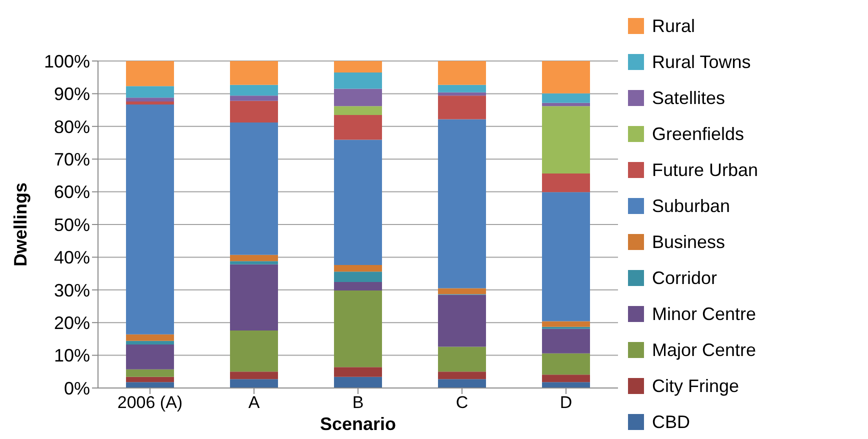  Describe the element at coordinates (358, 424) in the screenshot. I see `x-axis-title: Scenario` at that location.